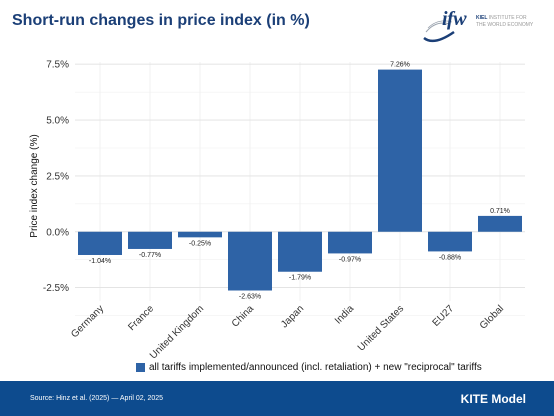 This screenshot has height=416, width=554. I want to click on x-tick-label: United States, so click(381, 328).